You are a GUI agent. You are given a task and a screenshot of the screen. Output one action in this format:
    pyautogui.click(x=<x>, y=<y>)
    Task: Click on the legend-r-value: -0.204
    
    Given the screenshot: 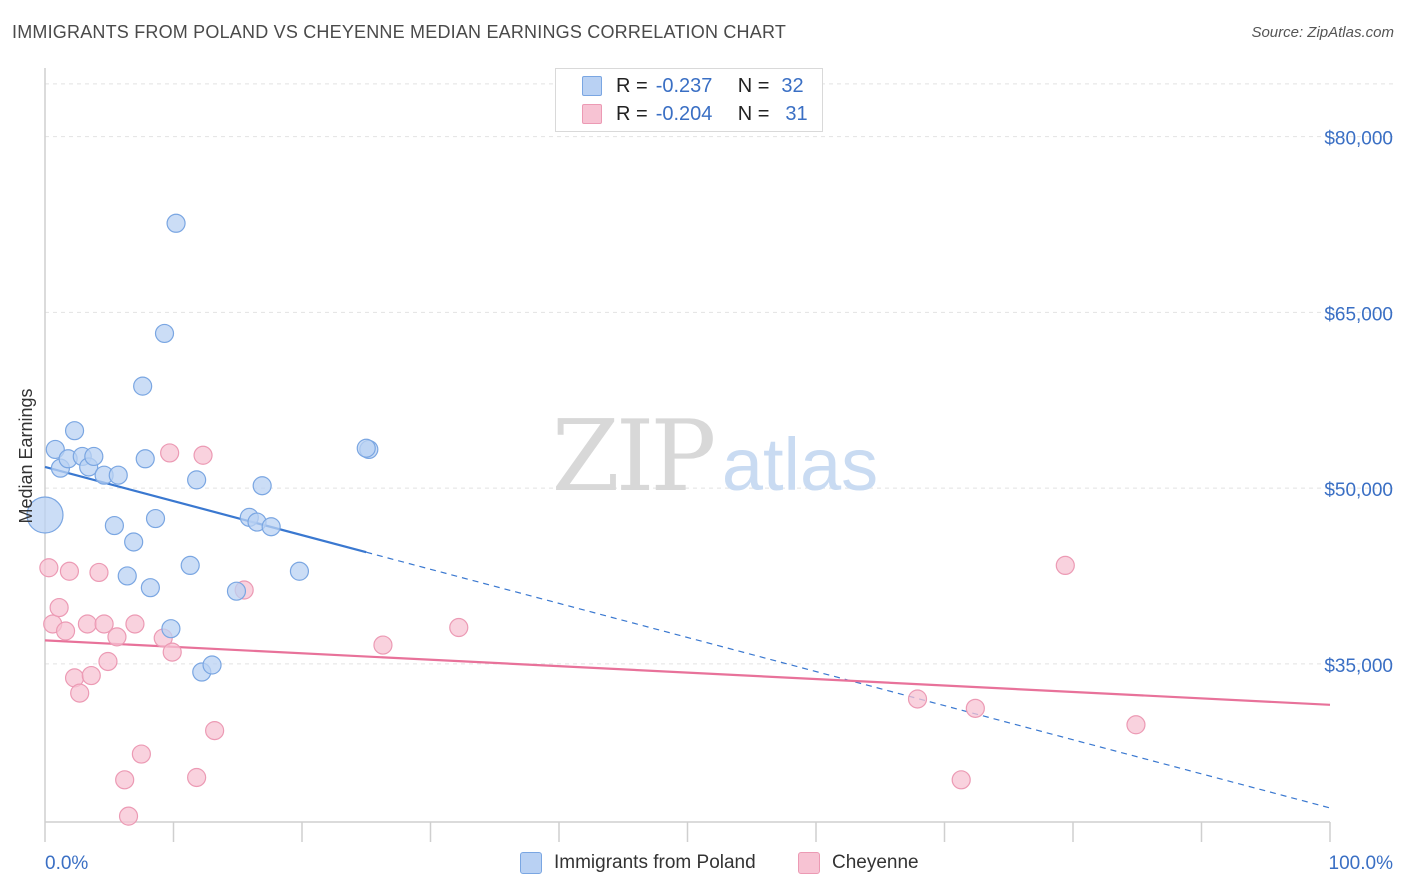 What is the action you would take?
    pyautogui.click(x=684, y=113)
    